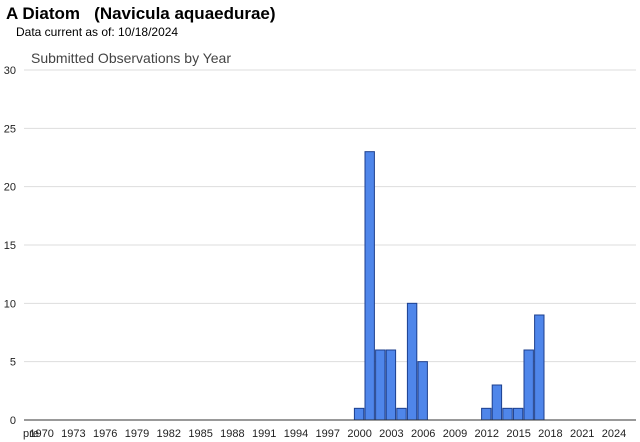  I want to click on x-tick-label: 2018, so click(550, 434).